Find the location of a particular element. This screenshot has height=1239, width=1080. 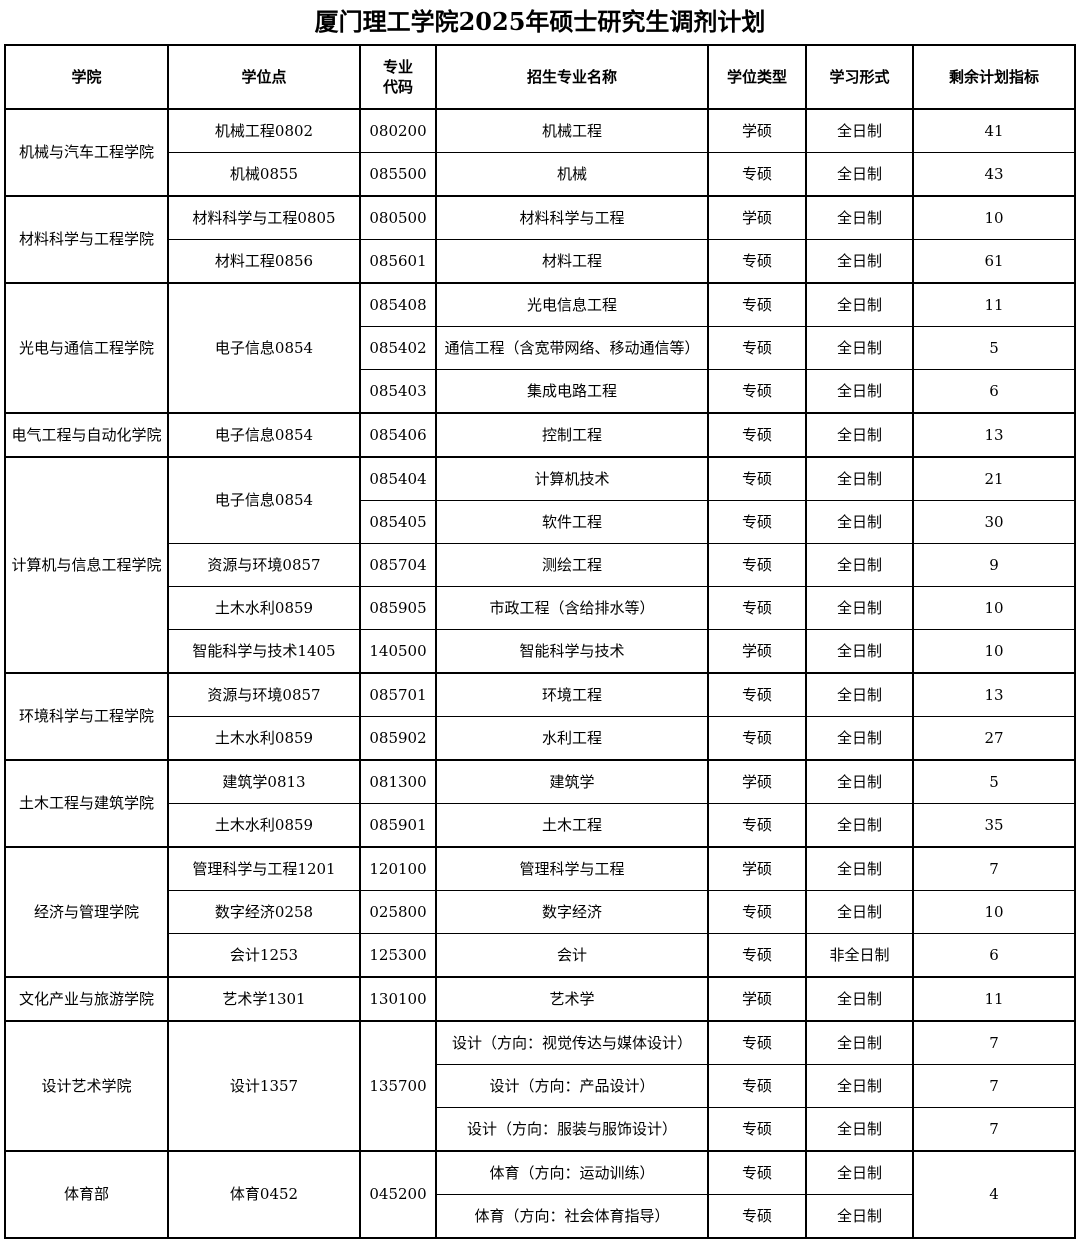

major-name-cell: 机械 is located at coordinates (572, 174).